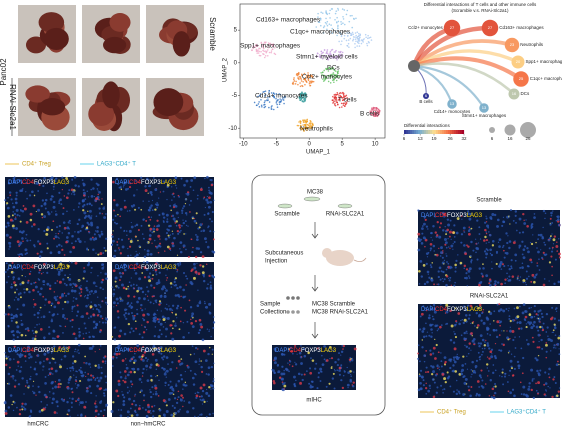 The image size is (562, 430). Describe the element at coordinates (475, 216) in the screenshot. I see `stain-word: LAG3` at that location.